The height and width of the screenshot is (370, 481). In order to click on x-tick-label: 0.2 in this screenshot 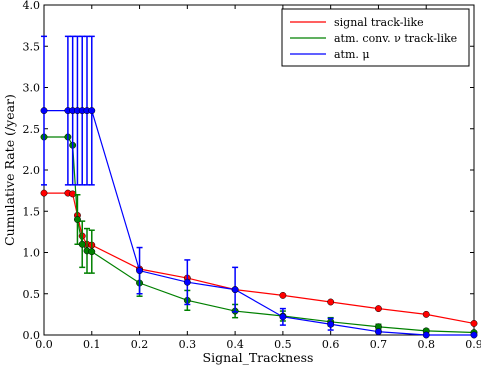, I will do `click(140, 344)`.